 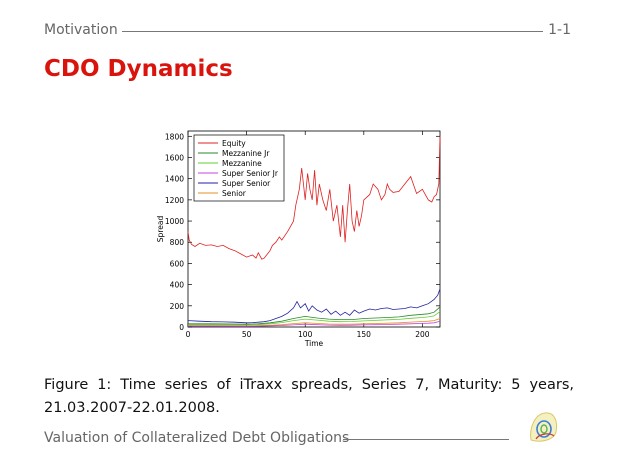 What do you see at coordinates (364, 334) in the screenshot?
I see `x-tick-label: 150` at bounding box center [364, 334].